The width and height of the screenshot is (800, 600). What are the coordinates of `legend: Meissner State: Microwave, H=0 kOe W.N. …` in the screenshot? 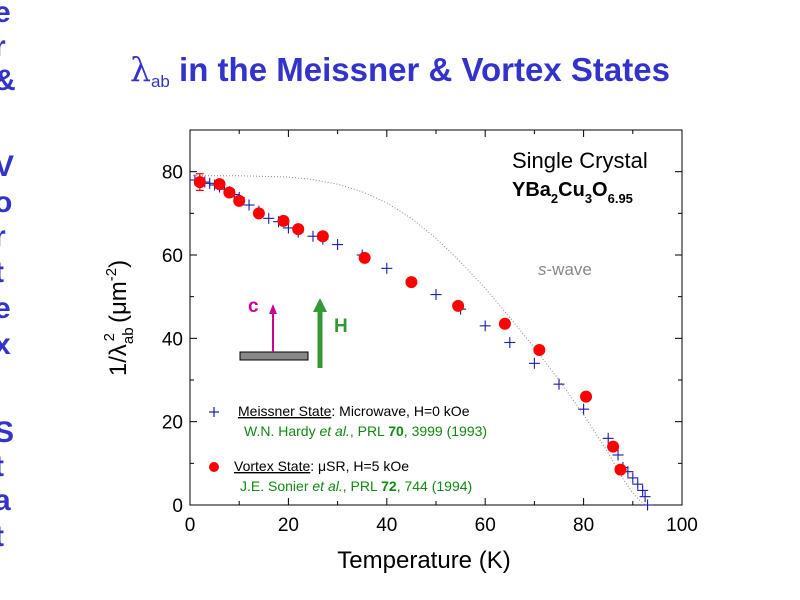 It's located at (348, 448).